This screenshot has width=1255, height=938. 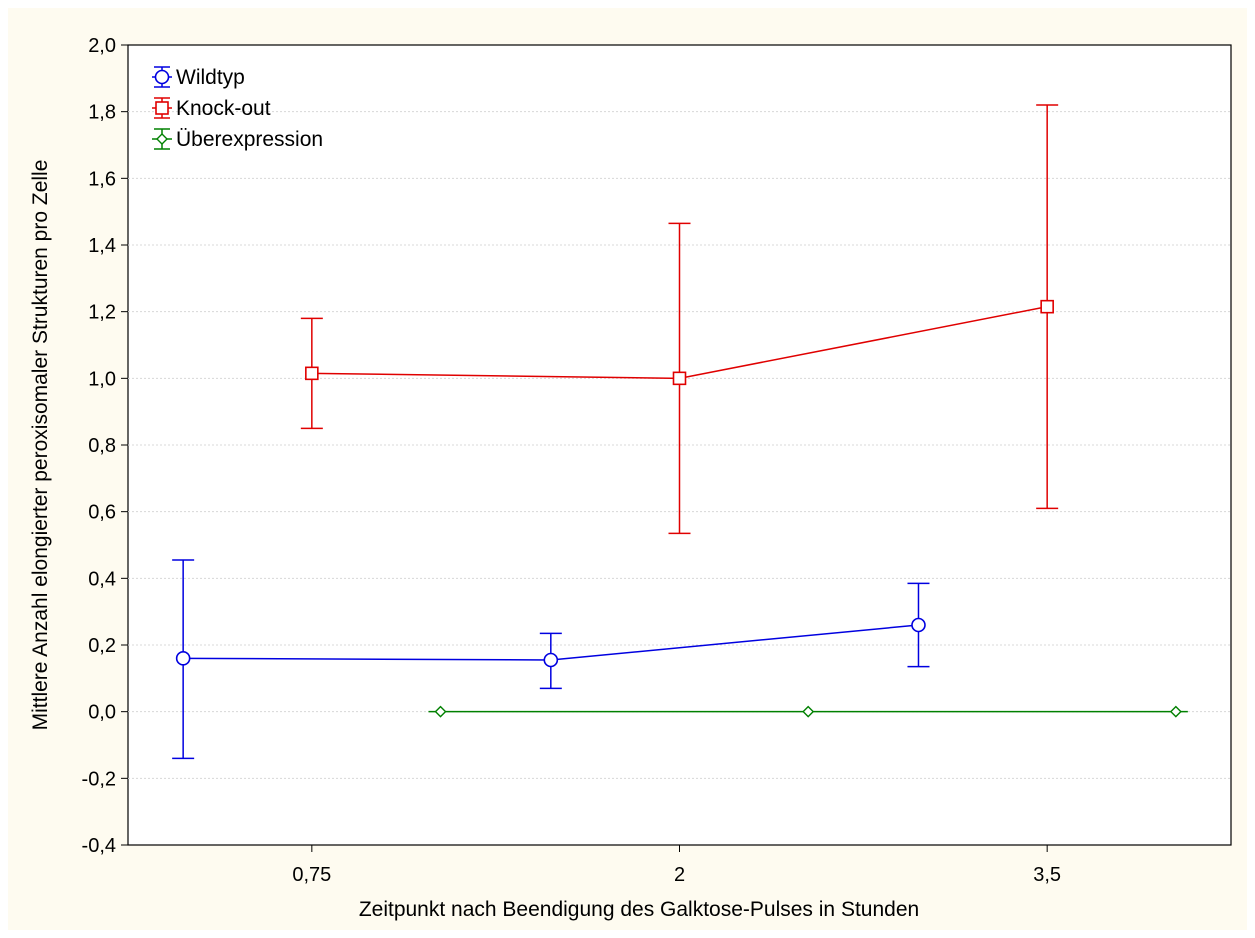 What do you see at coordinates (210, 77) in the screenshot?
I see `legend-label: Wildtyp` at bounding box center [210, 77].